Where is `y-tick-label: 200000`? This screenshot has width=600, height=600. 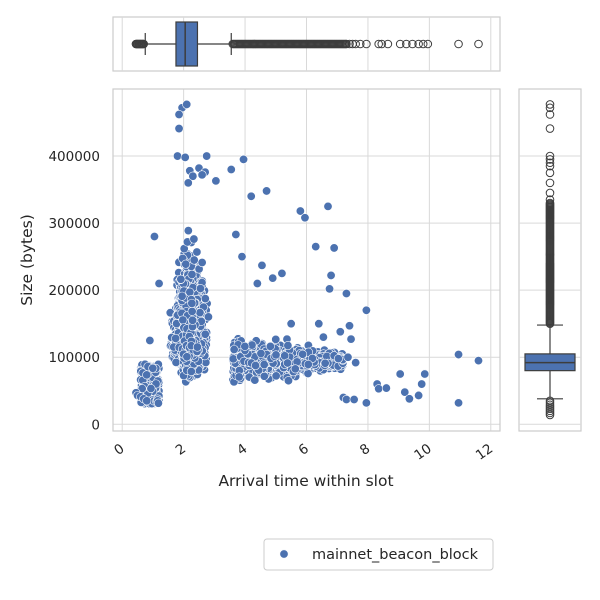 y-tick-label: 200000 is located at coordinates (74, 291).